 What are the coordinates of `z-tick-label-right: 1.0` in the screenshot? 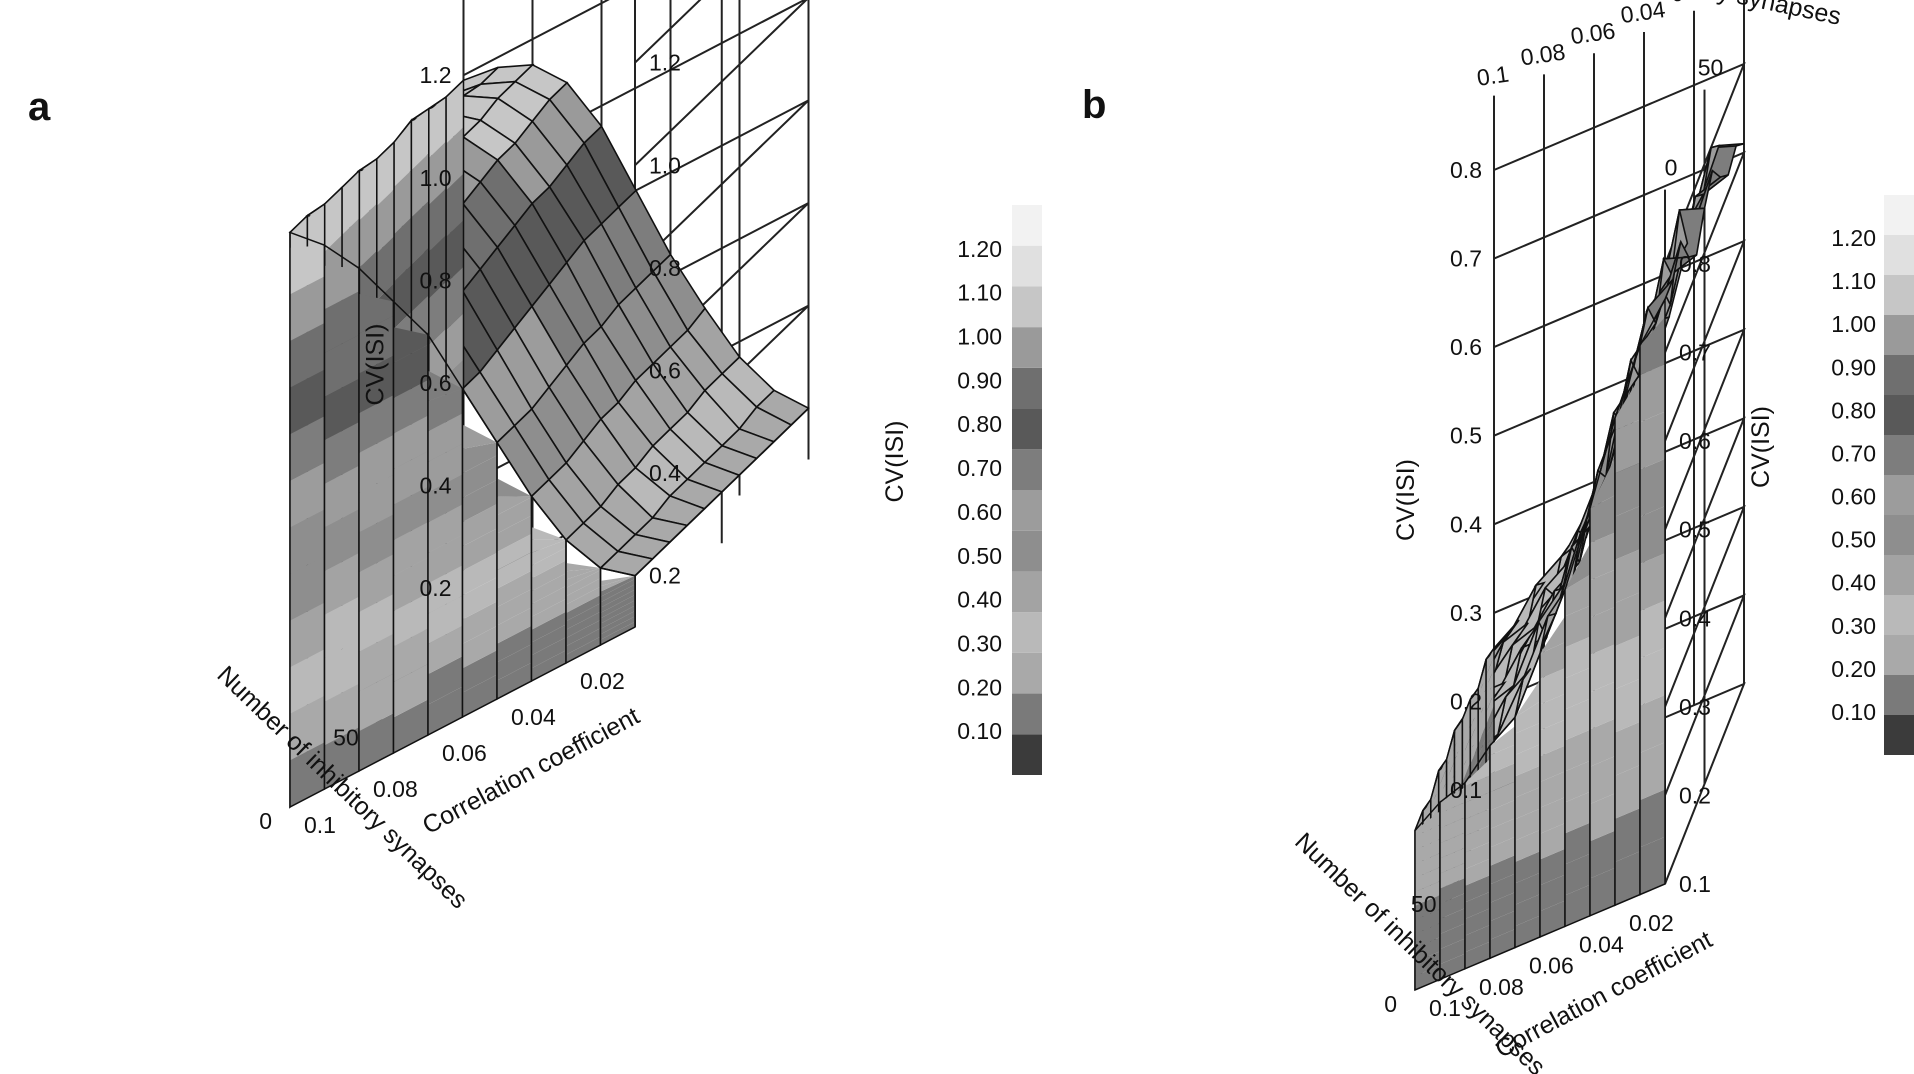 It's located at (665, 165).